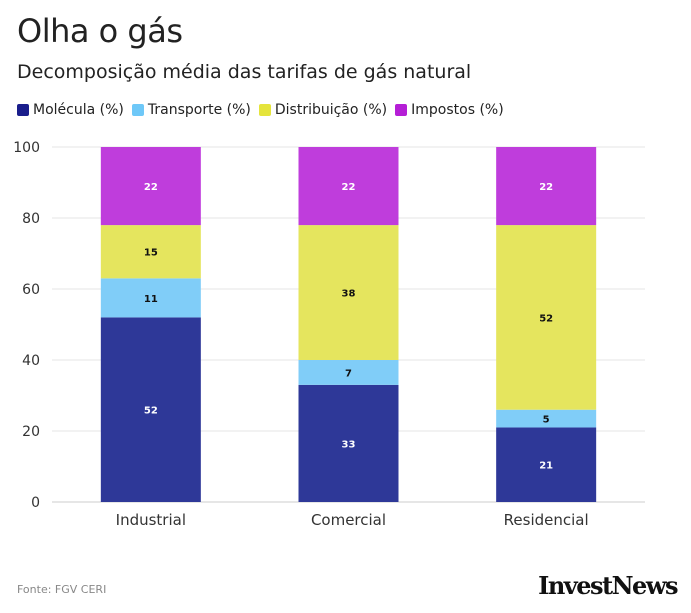 The width and height of the screenshot is (691, 613). I want to click on legend-label-impostos: Impostos (%), so click(457, 110).